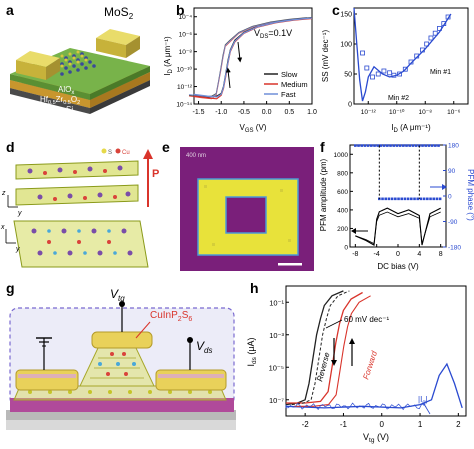 The height and width of the screenshot is (449, 474). What do you see at coordinates (10, 147) in the screenshot?
I see `panel-label-d: d` at bounding box center [10, 147].